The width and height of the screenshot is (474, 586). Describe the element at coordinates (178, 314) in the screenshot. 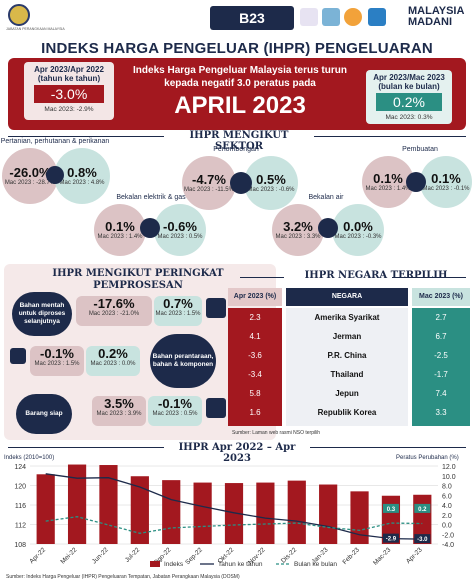

I see `stage-mom-mac: Mac 2023 : 1.5%` at that location.